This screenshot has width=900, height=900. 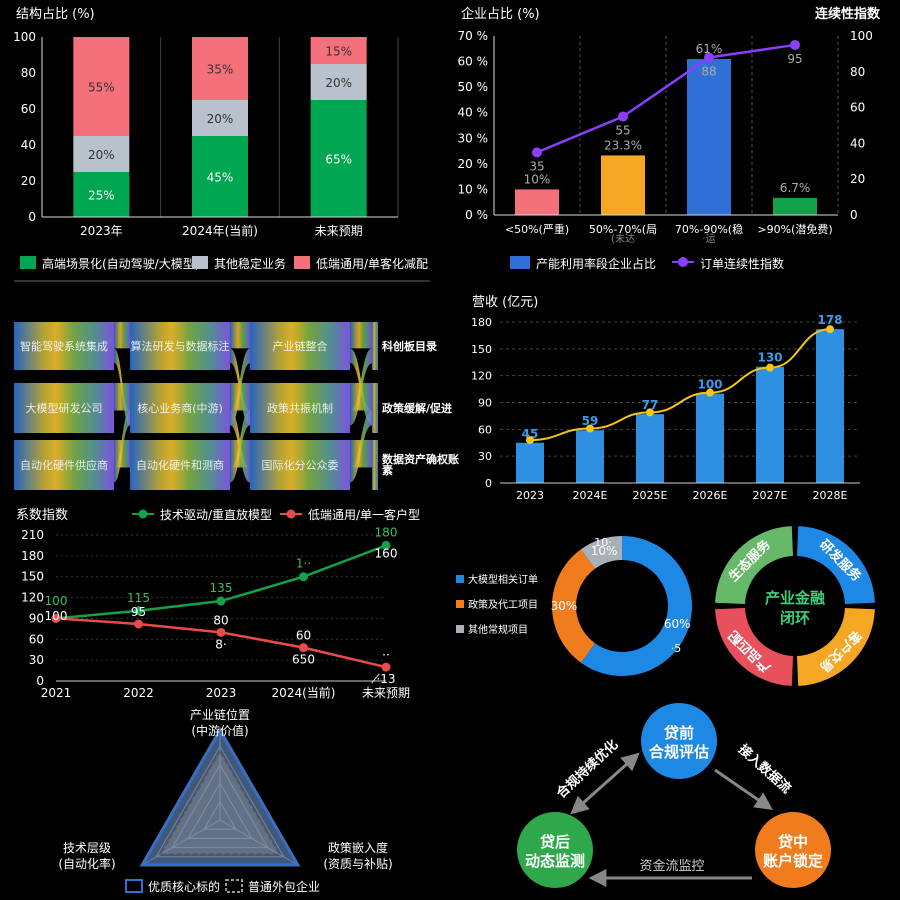 I want to click on c2-index-label: 95, so click(x=794, y=59).